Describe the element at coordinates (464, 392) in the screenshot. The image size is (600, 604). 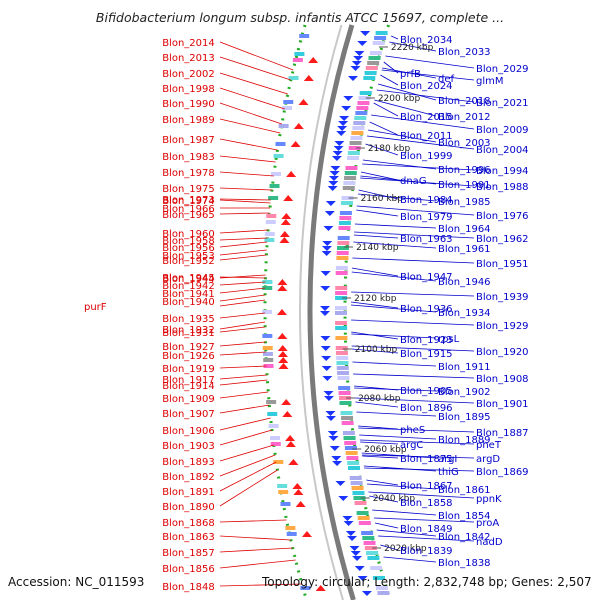
I see `gene-label-right: Blon_1902` at that location.